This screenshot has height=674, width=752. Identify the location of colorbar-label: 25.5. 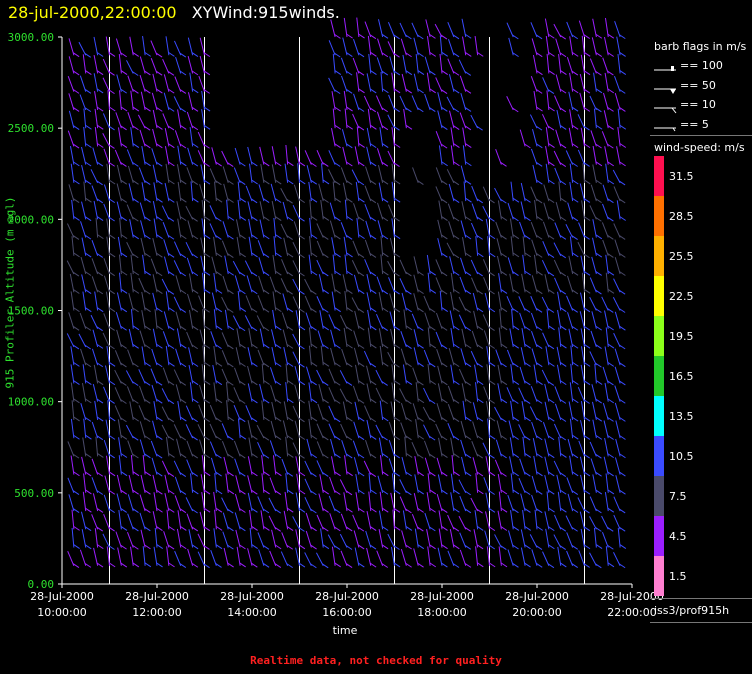
(681, 256).